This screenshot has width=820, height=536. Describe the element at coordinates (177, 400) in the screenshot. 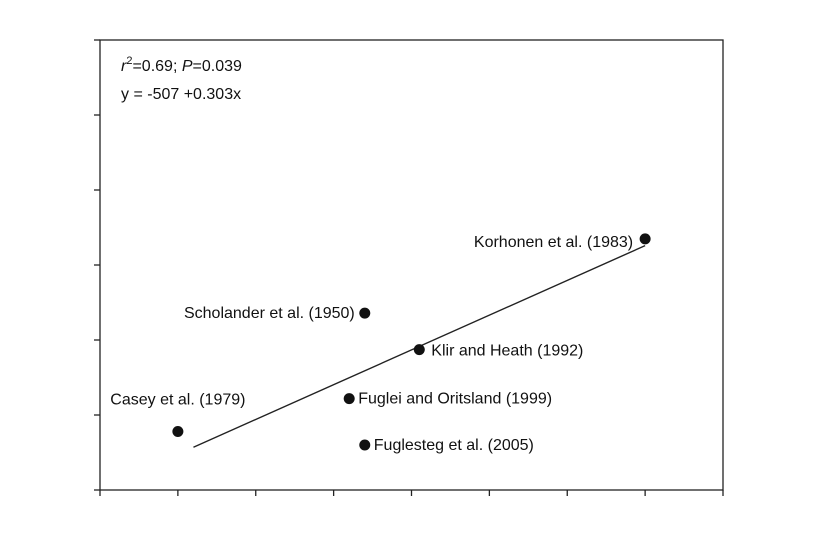

I see `point-label: Casey et al. (1979)` at that location.